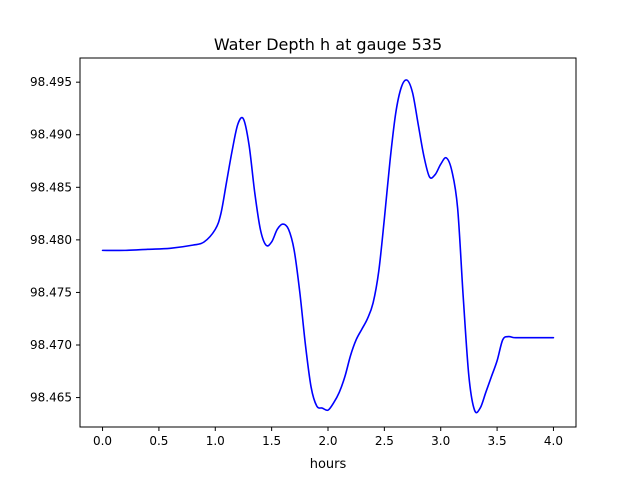 Image resolution: width=640 pixels, height=484 pixels. Describe the element at coordinates (51, 187) in the screenshot. I see `y-tick-label: 98.485` at that location.